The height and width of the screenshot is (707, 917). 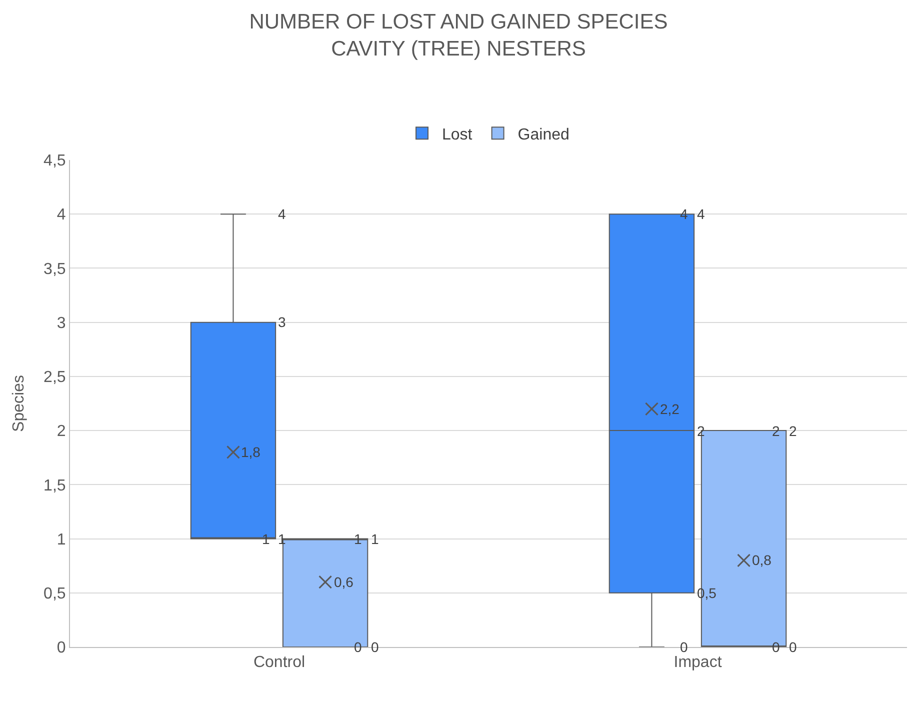 What do you see at coordinates (457, 135) in the screenshot?
I see `legend-label: Lost` at bounding box center [457, 135].